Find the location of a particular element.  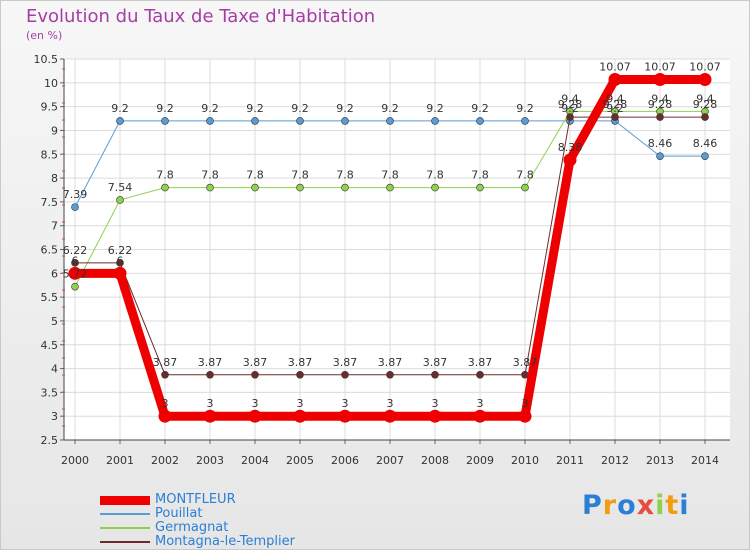

legend-label-montagna-le-templier: Montagna-le-Templier is located at coordinates (225, 541).